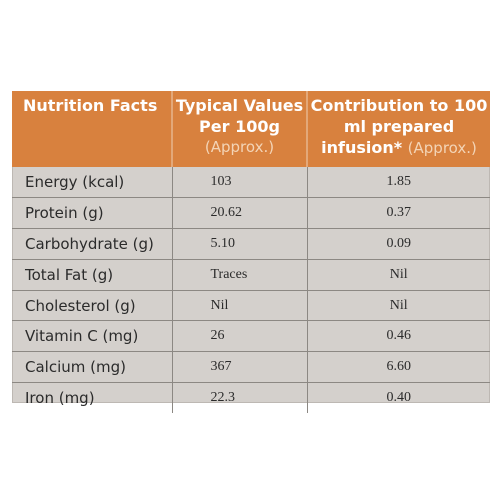 The height and width of the screenshot is (500, 500). What do you see at coordinates (398, 398) in the screenshot?
I see `value-per-100ml: 0.40` at bounding box center [398, 398].